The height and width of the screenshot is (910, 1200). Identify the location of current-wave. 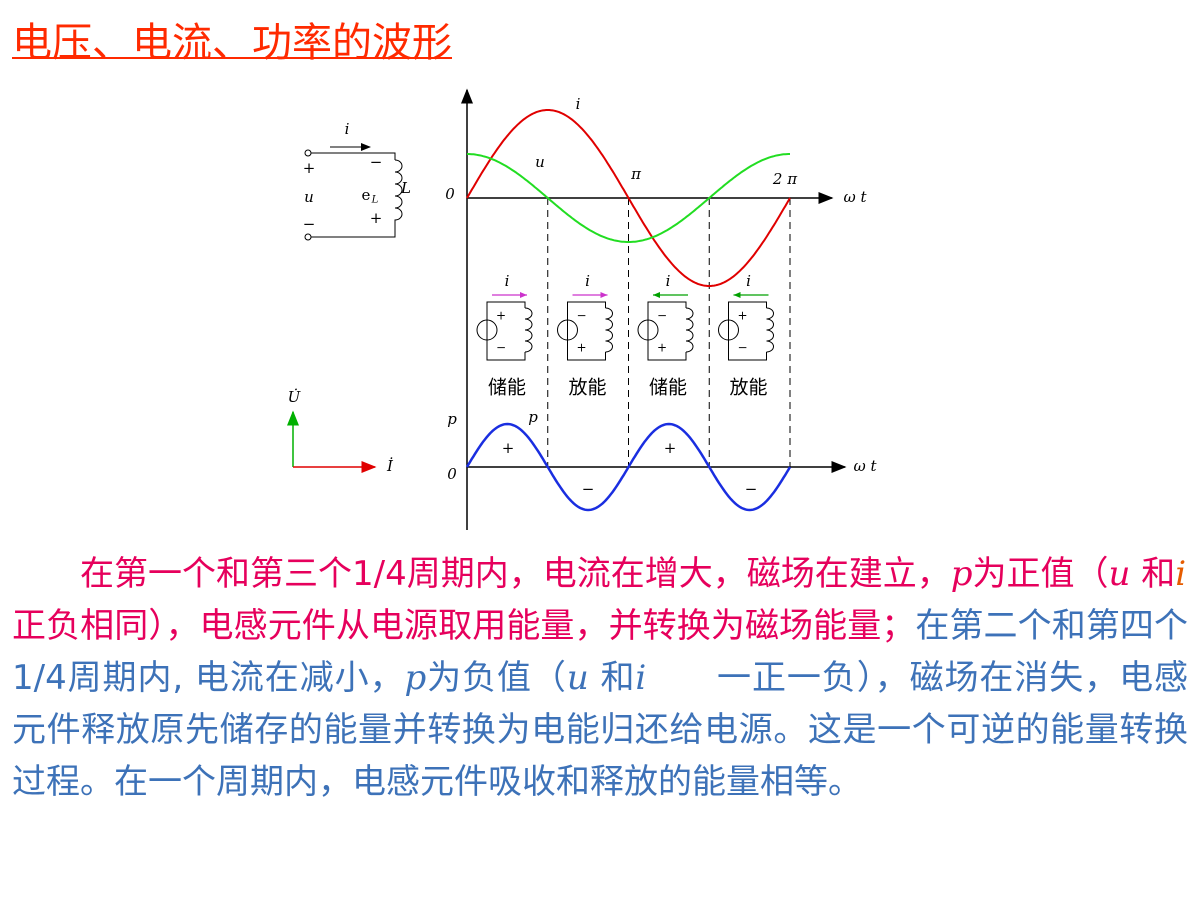
(628, 198).